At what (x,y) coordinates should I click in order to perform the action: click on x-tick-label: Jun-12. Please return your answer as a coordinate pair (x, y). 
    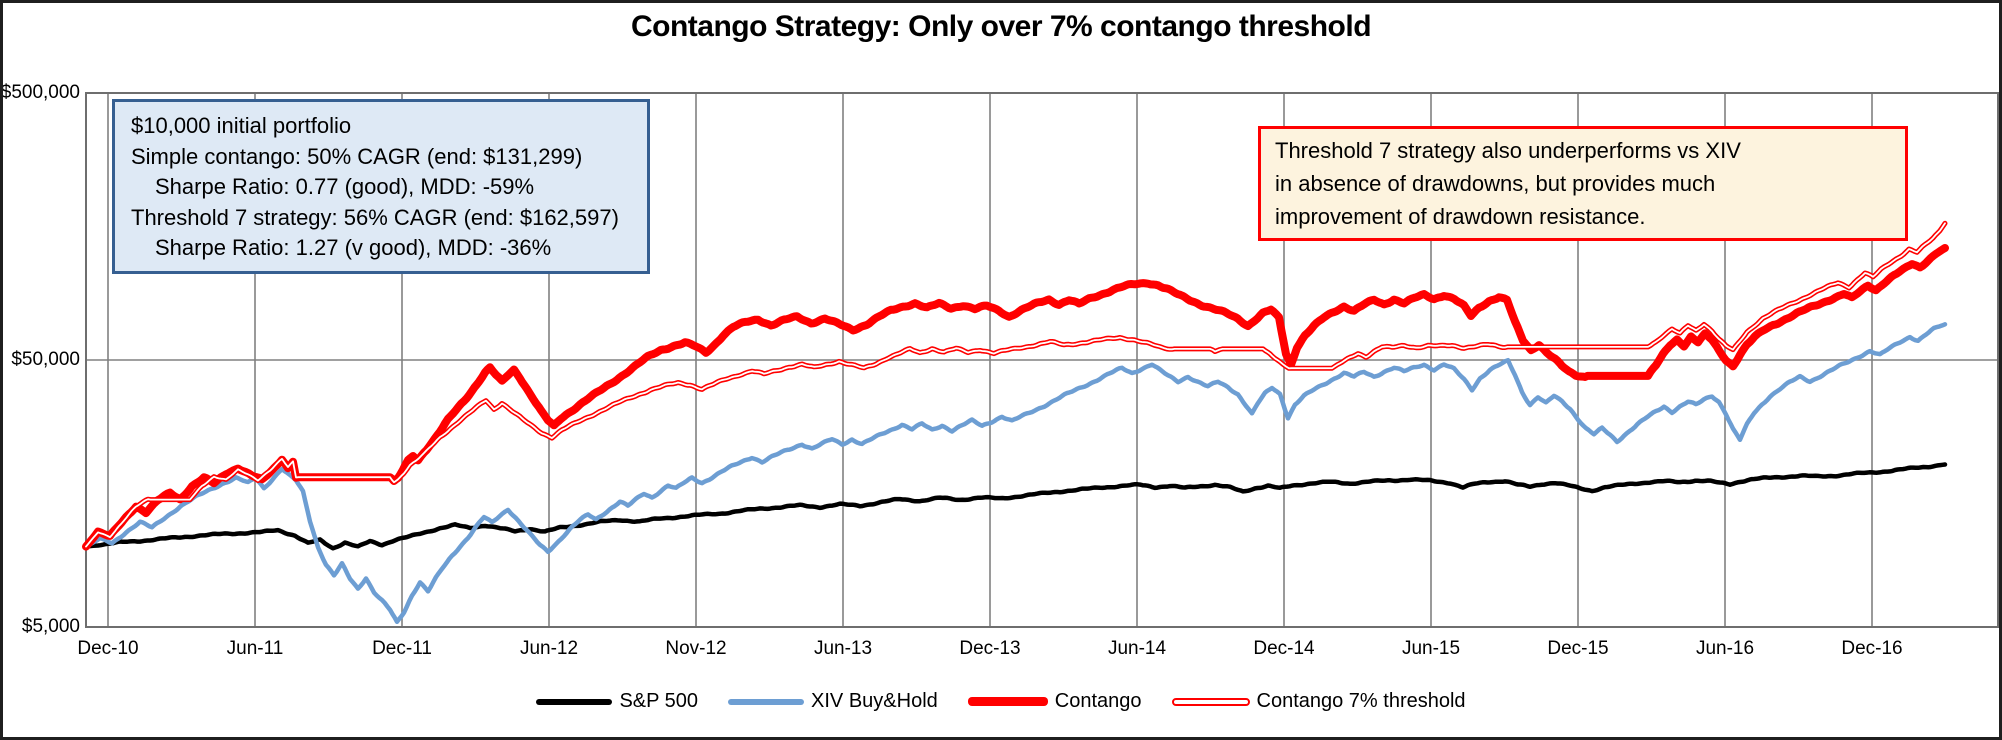
    Looking at the image, I should click on (549, 648).